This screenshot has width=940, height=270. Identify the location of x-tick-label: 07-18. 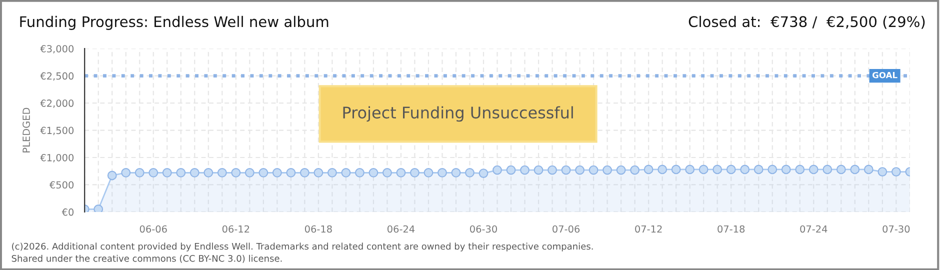
(731, 229).